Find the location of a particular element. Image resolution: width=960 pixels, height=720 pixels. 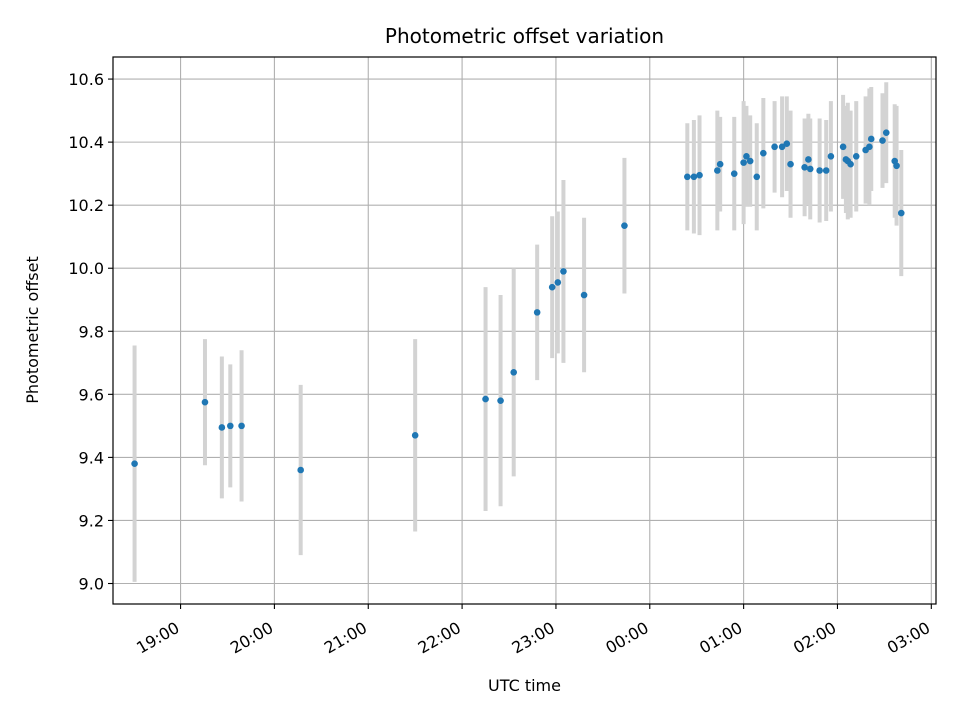

y-tick-label: 9.2 is located at coordinates (91, 520).